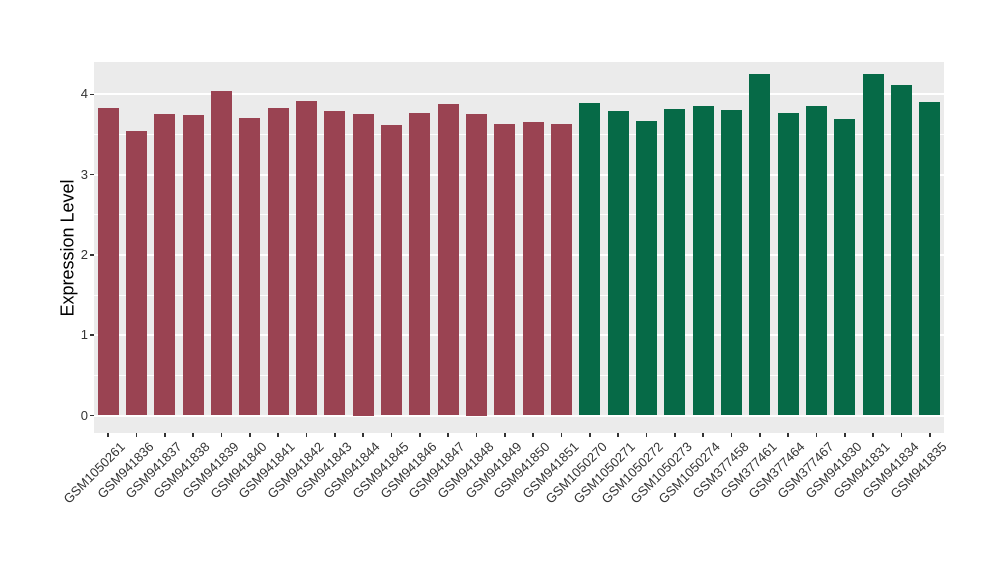  What do you see at coordinates (84, 94) in the screenshot?
I see `y-tick-label: 4` at bounding box center [84, 94].